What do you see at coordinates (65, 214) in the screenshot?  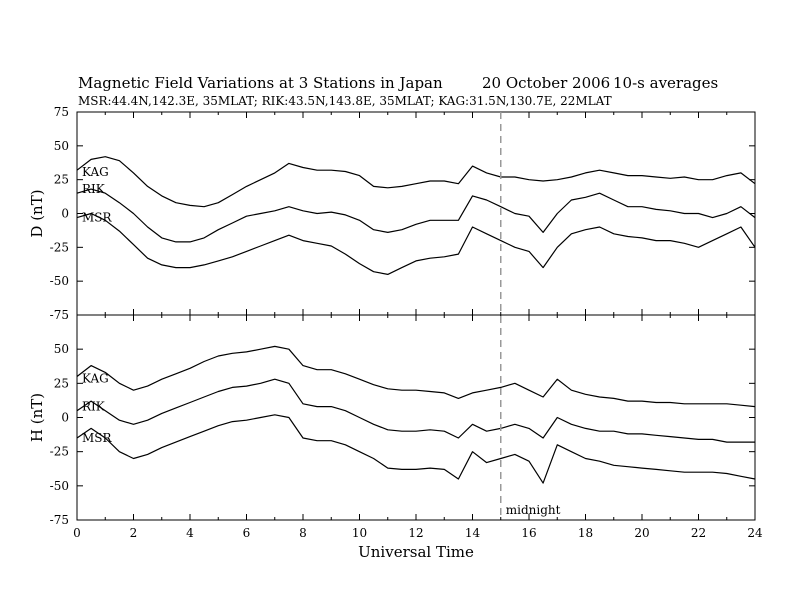 I see `y-tick-label-d: 0` at bounding box center [65, 214].